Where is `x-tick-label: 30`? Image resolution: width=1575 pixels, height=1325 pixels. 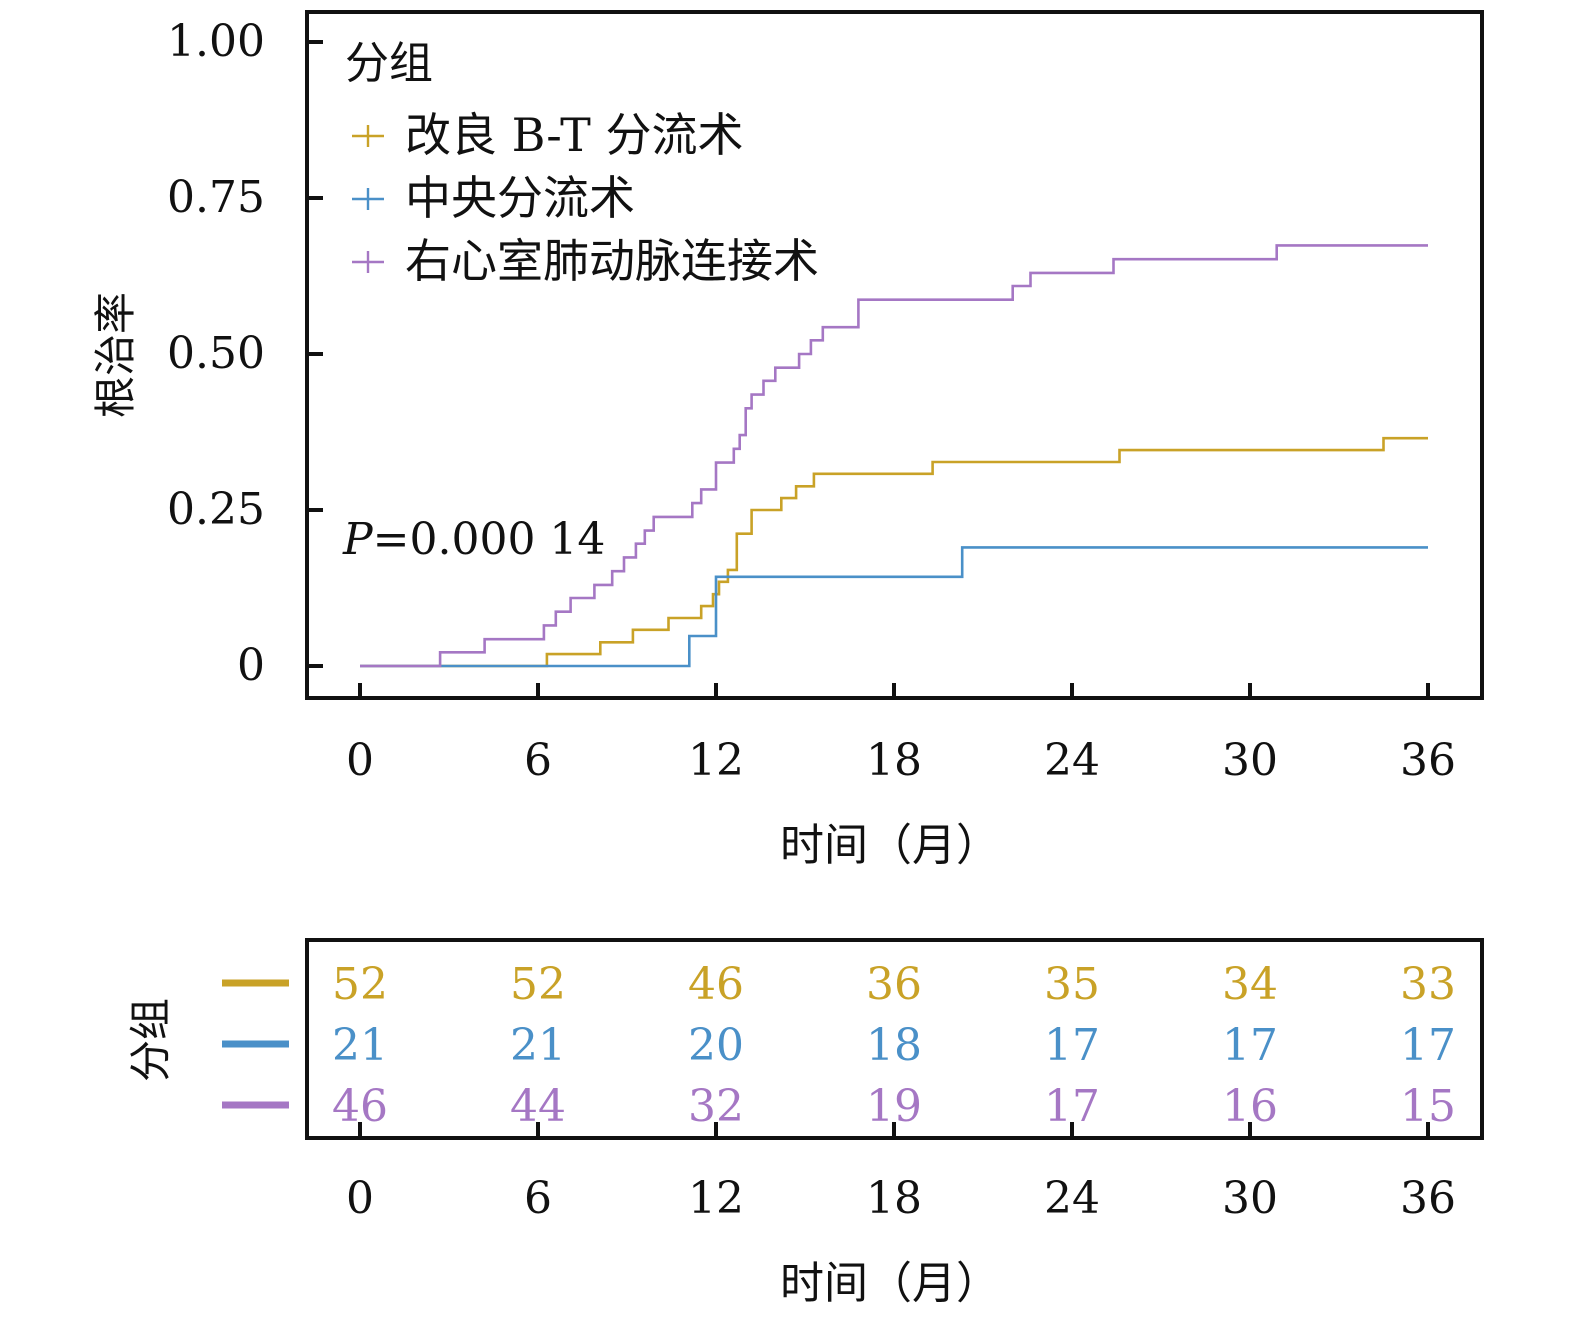
x-tick-label: 30 is located at coordinates (1250, 760).